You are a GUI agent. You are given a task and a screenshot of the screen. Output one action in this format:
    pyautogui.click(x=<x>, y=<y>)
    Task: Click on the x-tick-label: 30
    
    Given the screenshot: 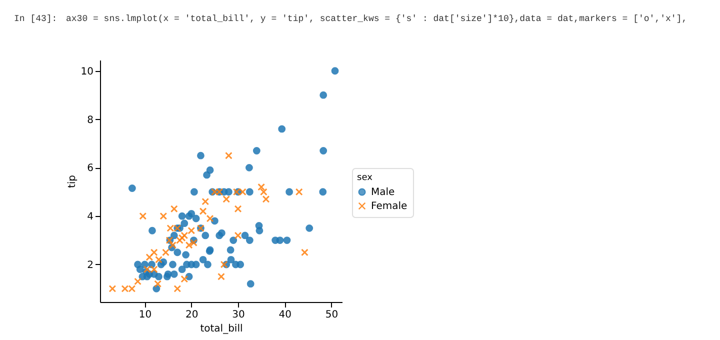 What is the action you would take?
    pyautogui.click(x=238, y=315)
    